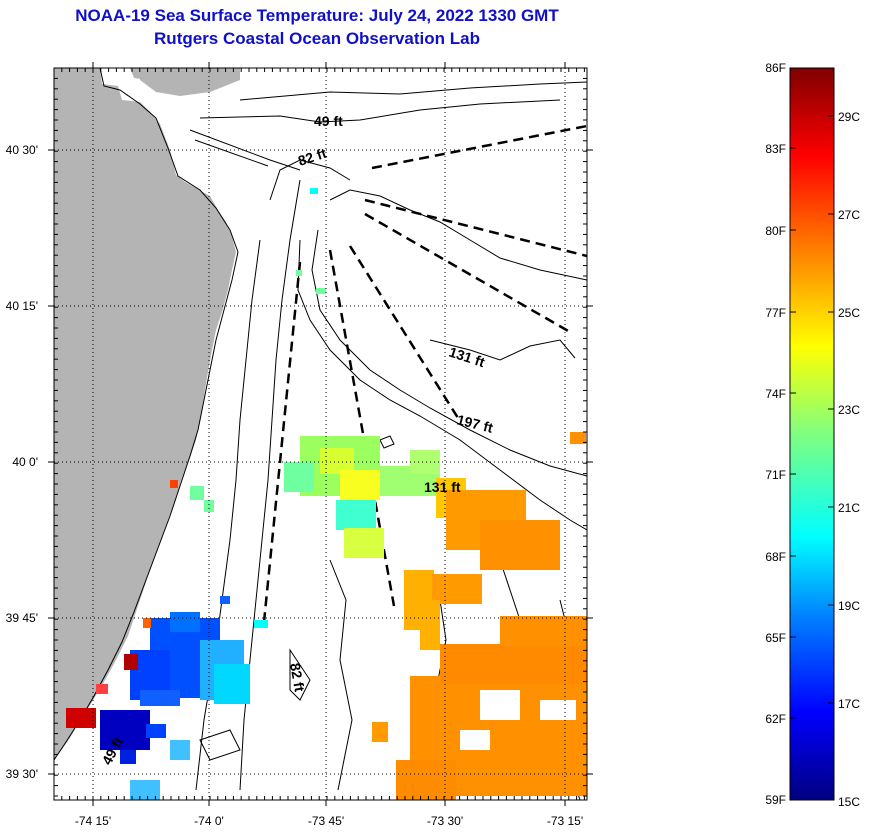 This screenshot has height=832, width=872. Describe the element at coordinates (328, 121) in the screenshot. I see `depth-label-49ft-north: 49 ft` at that location.